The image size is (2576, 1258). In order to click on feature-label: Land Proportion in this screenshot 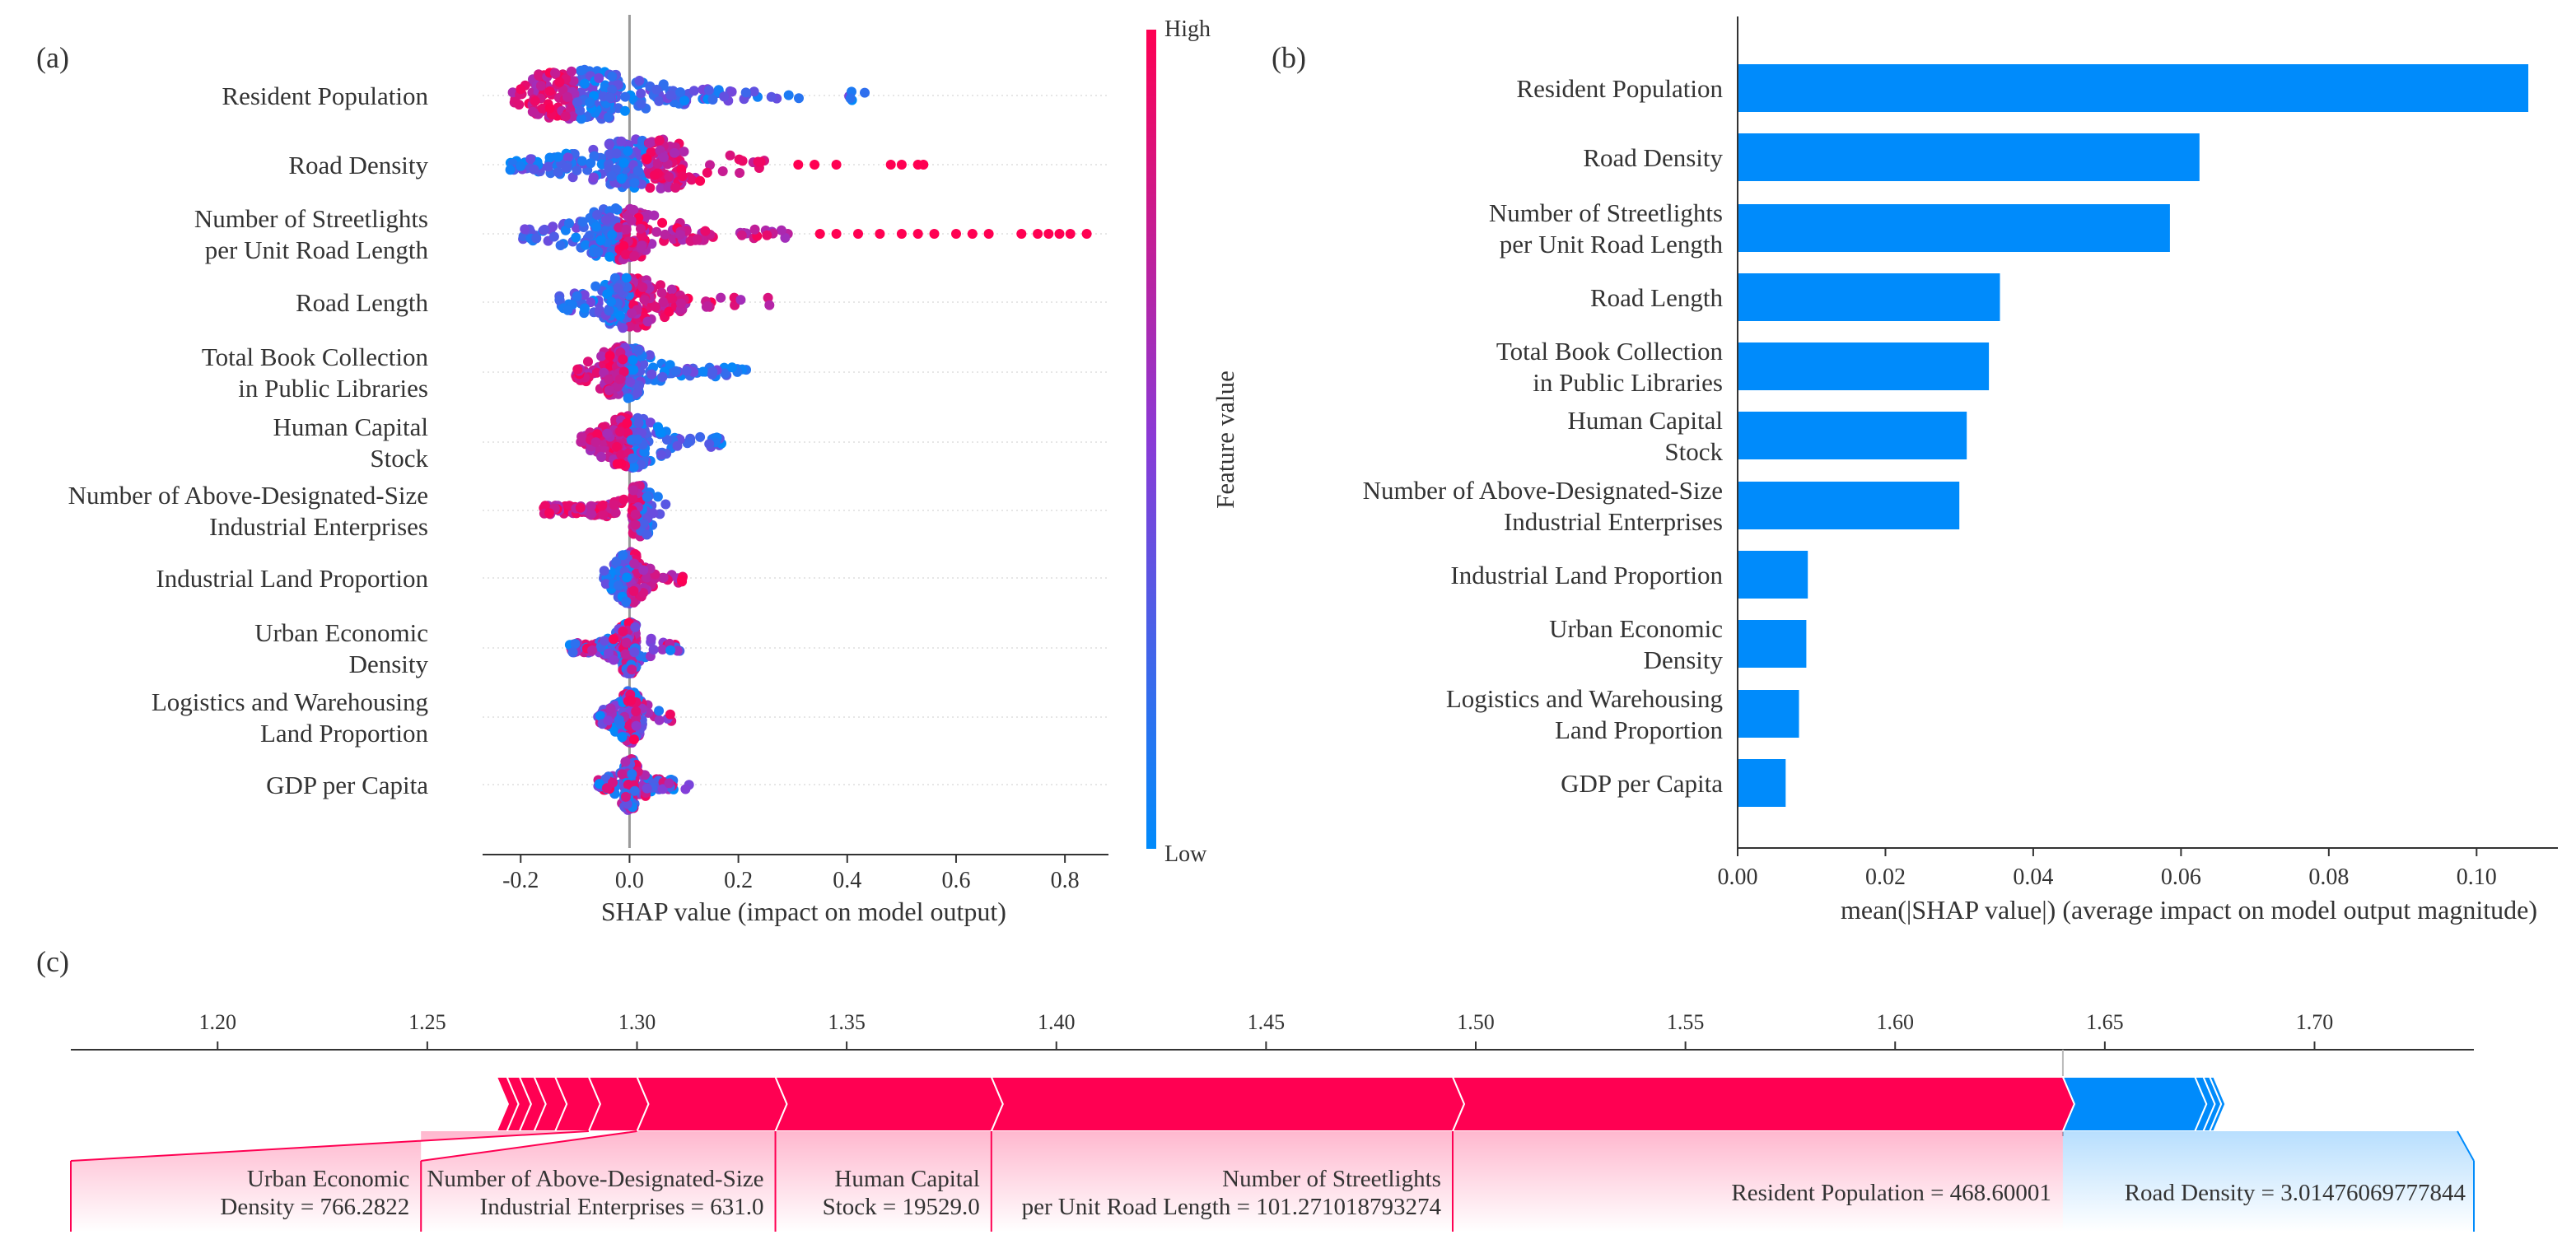, I will do `click(344, 733)`.